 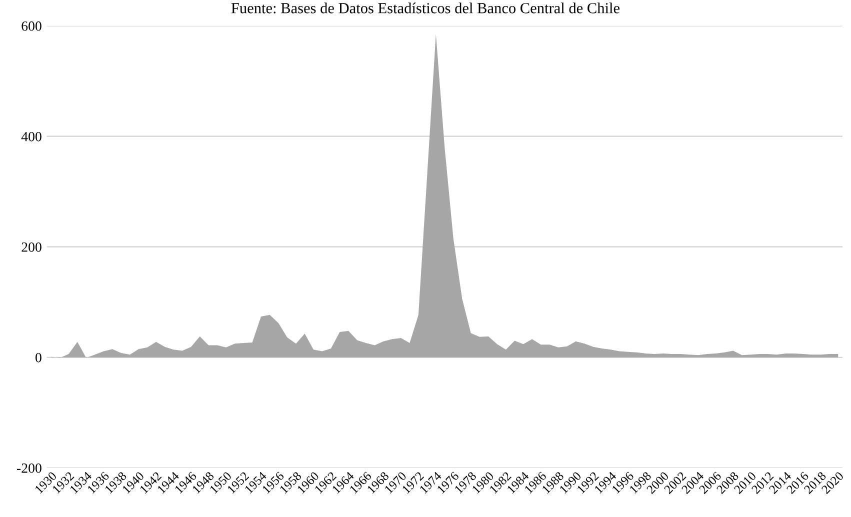 I want to click on y-tick-label: -200, so click(x=29, y=468).